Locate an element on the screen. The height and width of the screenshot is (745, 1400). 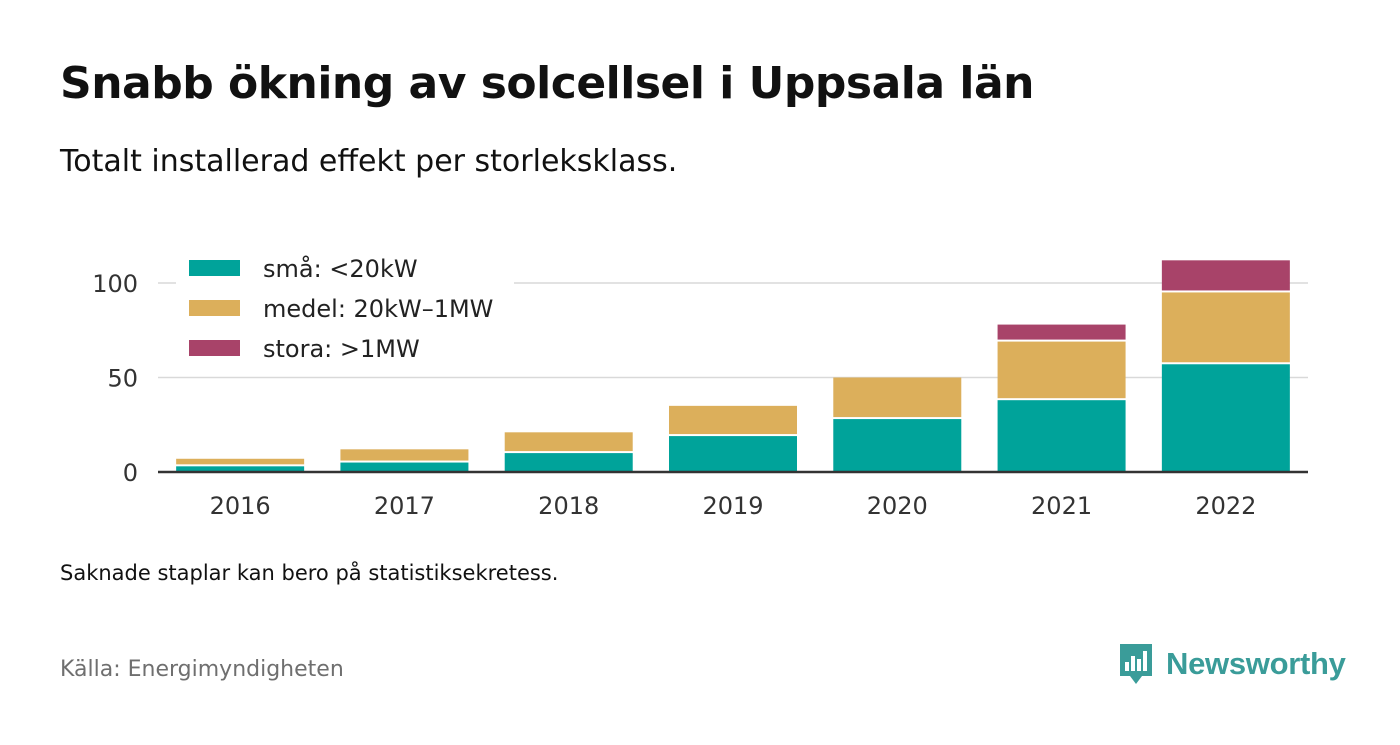
y-tick-label: 0 is located at coordinates (130, 473).